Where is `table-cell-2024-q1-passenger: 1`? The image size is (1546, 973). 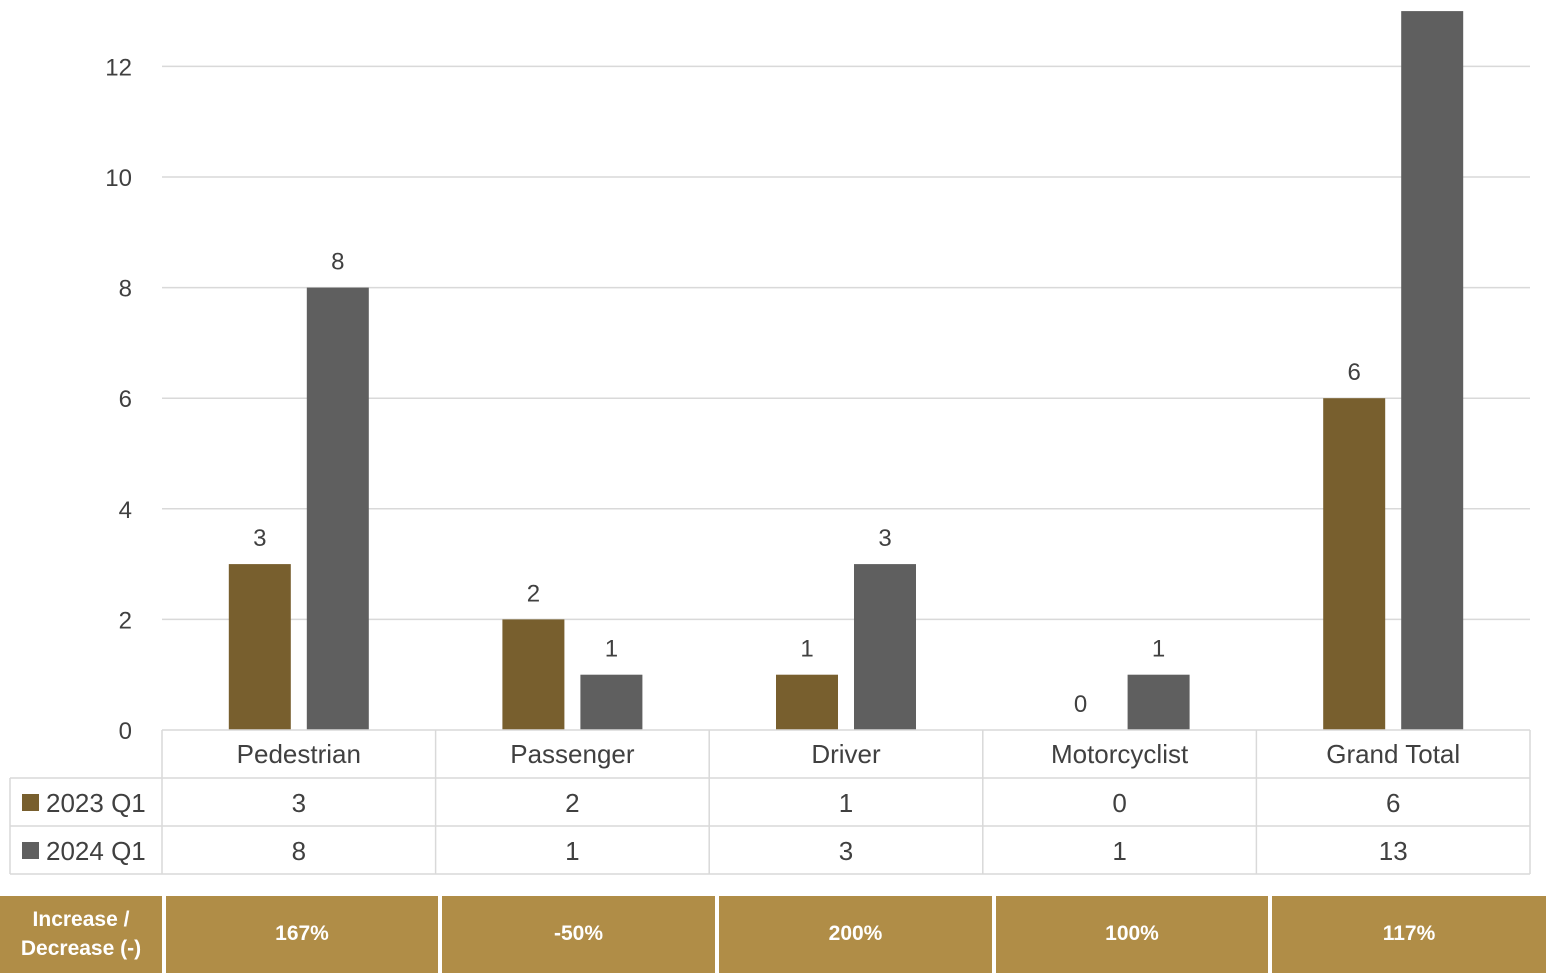
table-cell-2024-q1-passenger: 1 is located at coordinates (572, 851).